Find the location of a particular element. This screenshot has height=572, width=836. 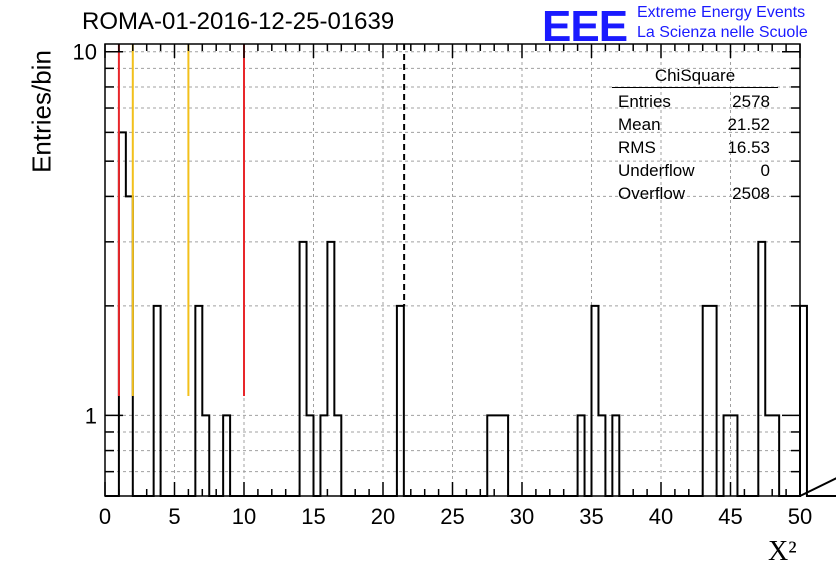

y-tick-label: 10 is located at coordinates (85, 52).